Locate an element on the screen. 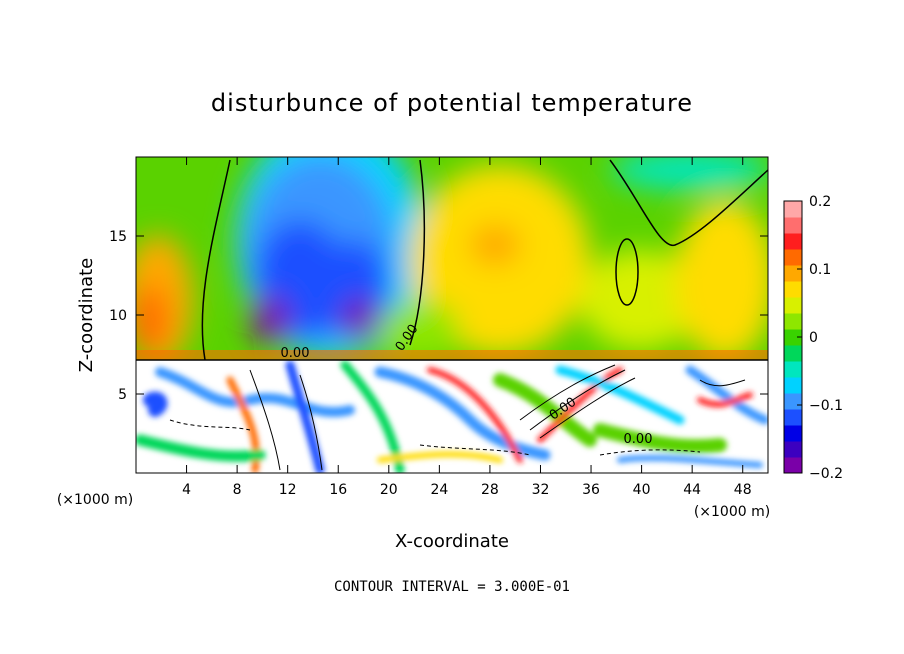 The width and height of the screenshot is (904, 654). x-tick-label: 16 is located at coordinates (338, 490).